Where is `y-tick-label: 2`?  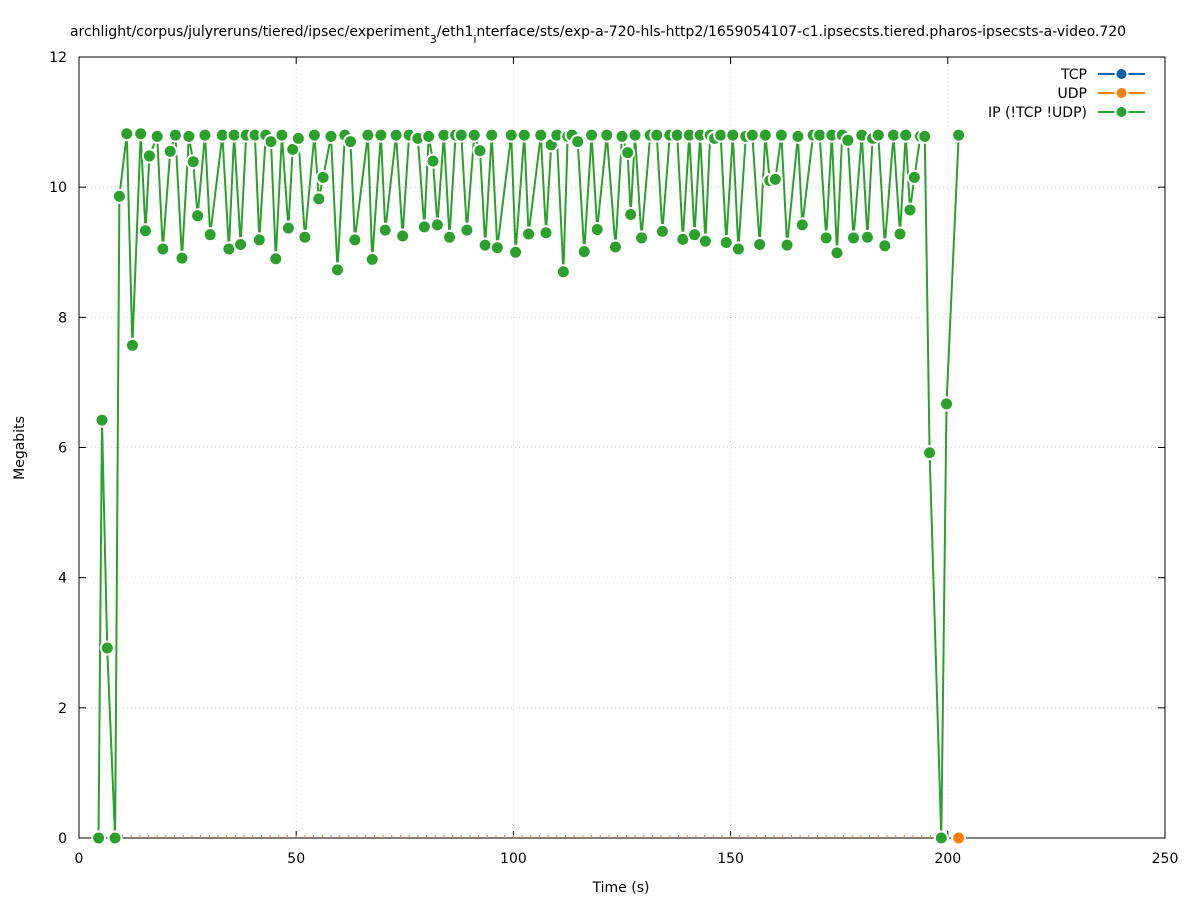
y-tick-label: 2 is located at coordinates (62, 709).